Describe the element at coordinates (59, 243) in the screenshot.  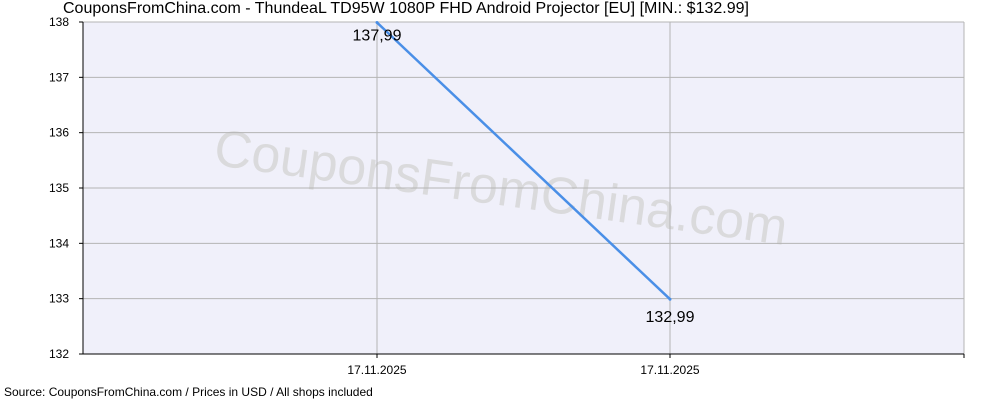
I see `y-tick-label: 134` at that location.